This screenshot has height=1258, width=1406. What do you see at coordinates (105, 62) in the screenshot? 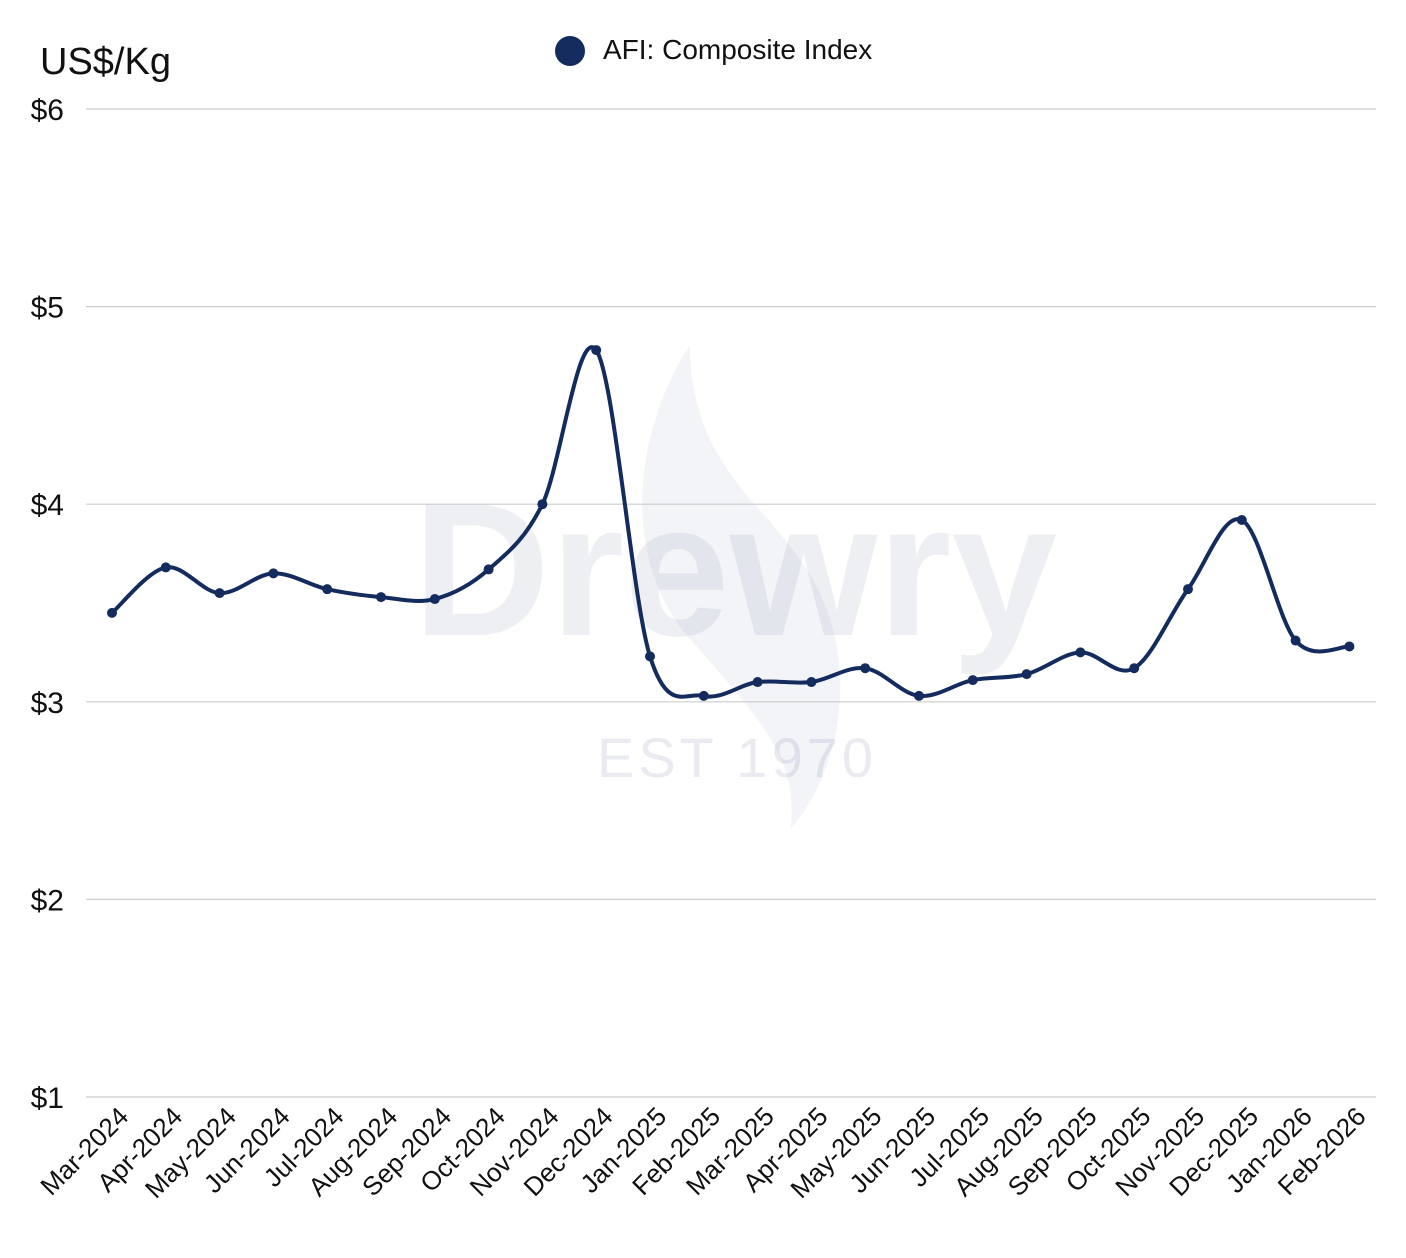
I see `y-axis-unit-label: US$/Kg` at bounding box center [105, 62].